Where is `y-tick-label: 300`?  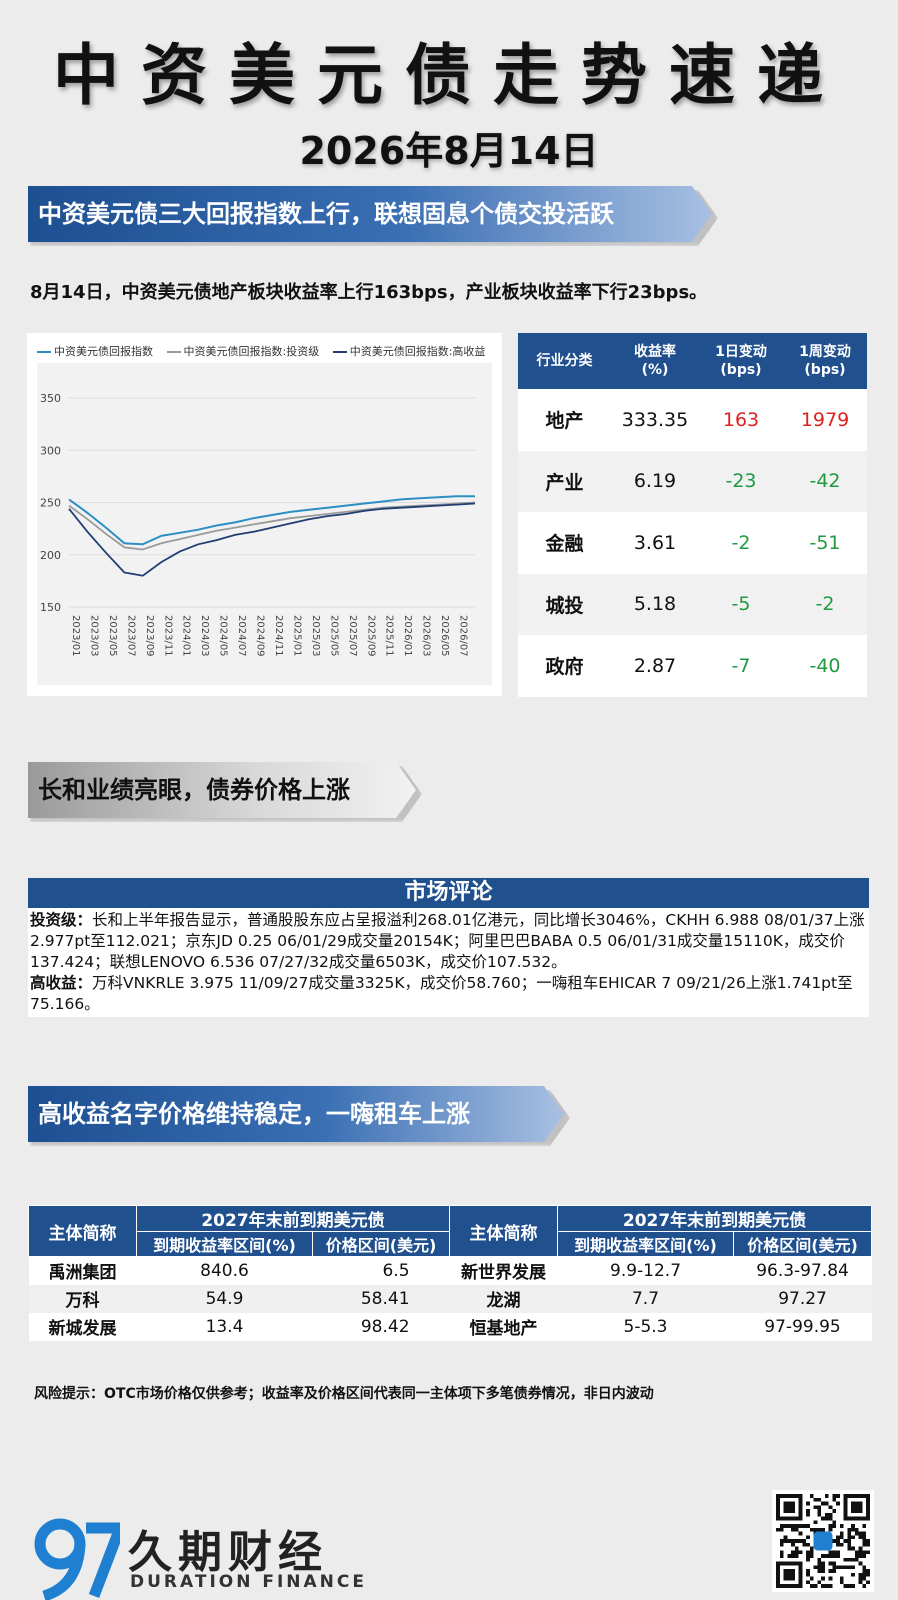
y-tick-label: 300 is located at coordinates (50, 450).